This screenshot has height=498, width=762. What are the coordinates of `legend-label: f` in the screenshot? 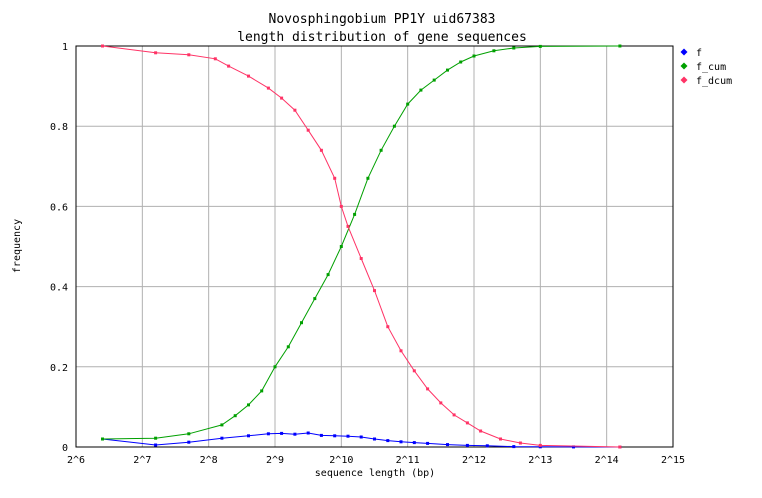 It's located at (699, 53).